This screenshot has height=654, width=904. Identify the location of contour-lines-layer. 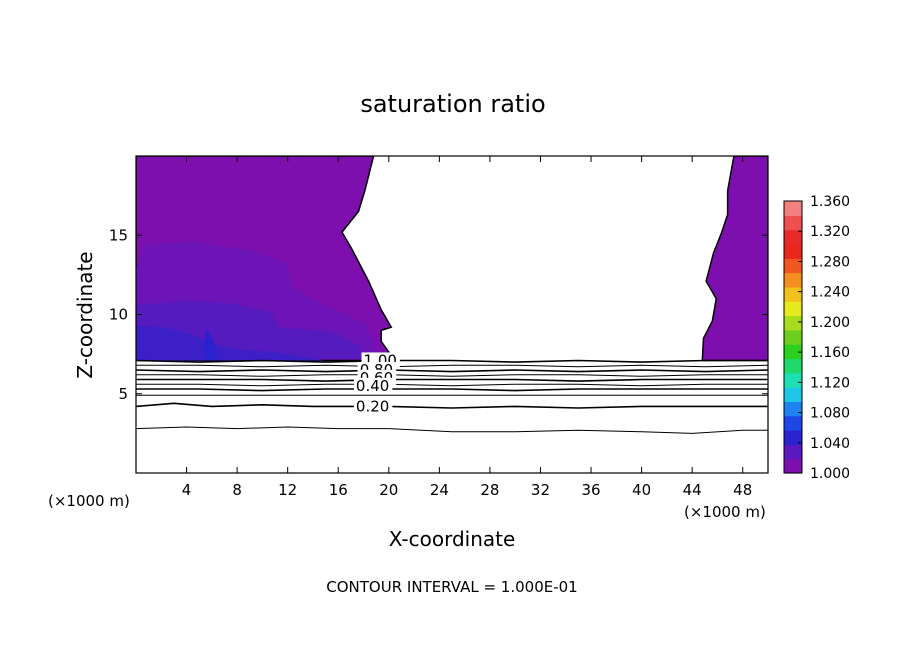
(452, 396).